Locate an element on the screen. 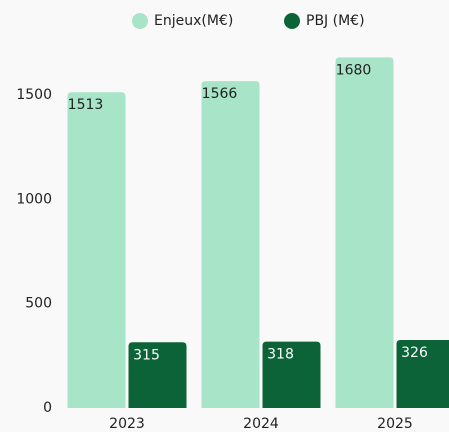  y-tick-label: 0 is located at coordinates (47, 408).